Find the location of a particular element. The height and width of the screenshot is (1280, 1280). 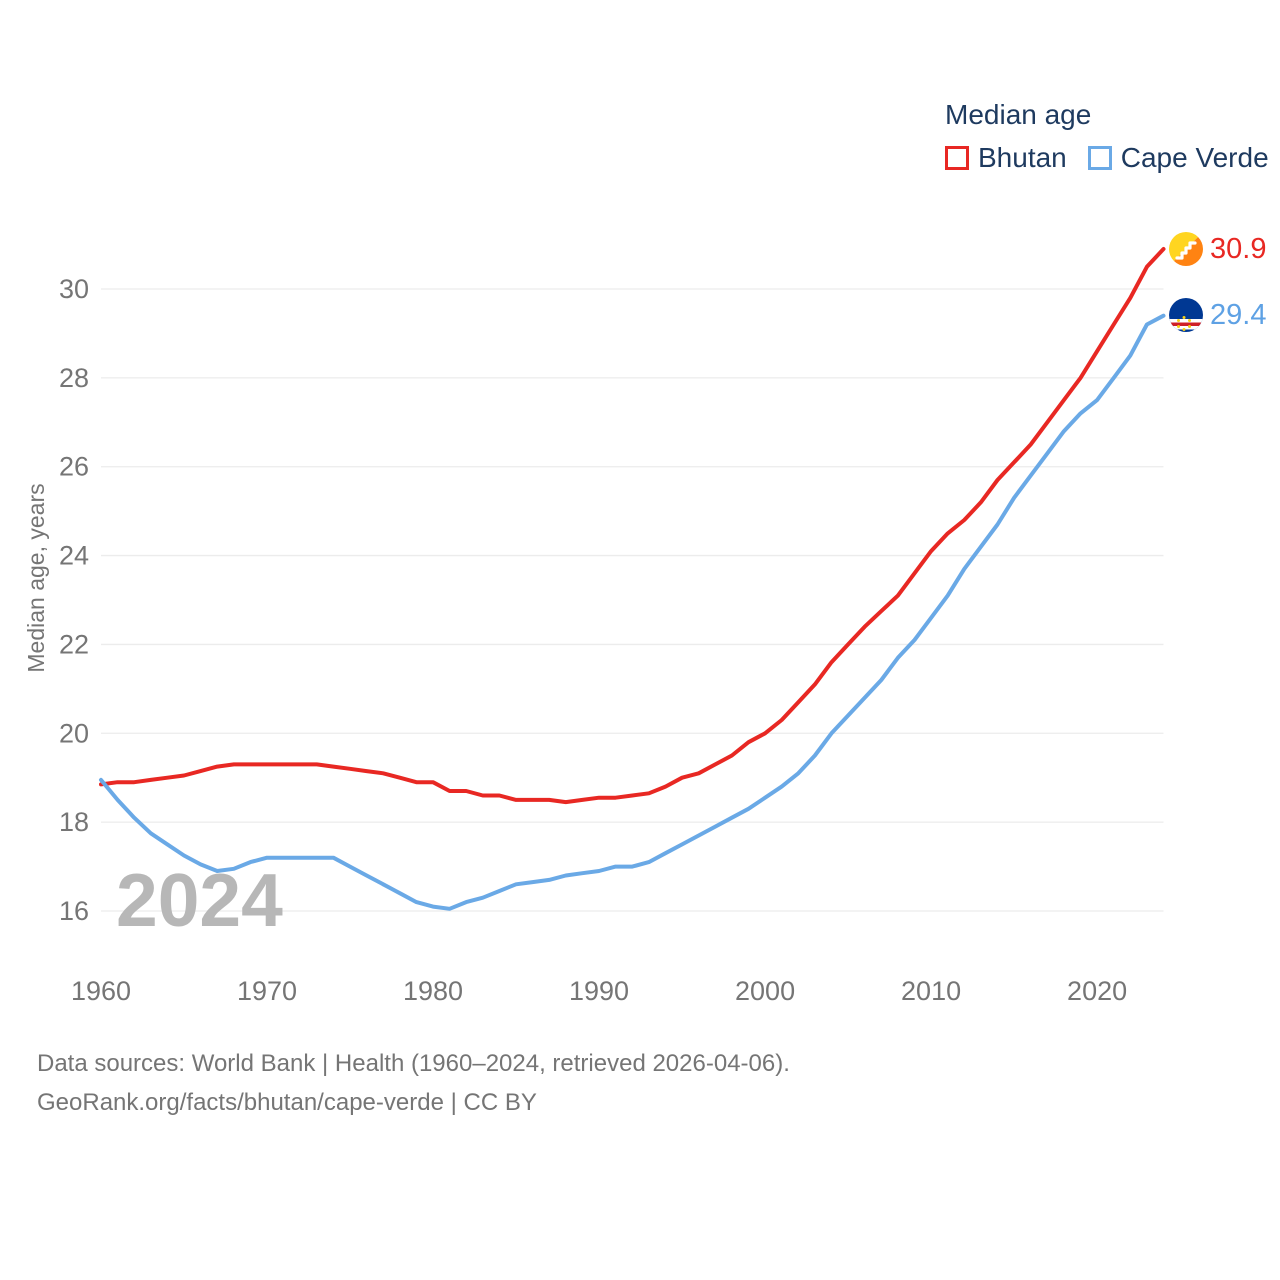

cape-verde-flag-icon is located at coordinates (1186, 315).